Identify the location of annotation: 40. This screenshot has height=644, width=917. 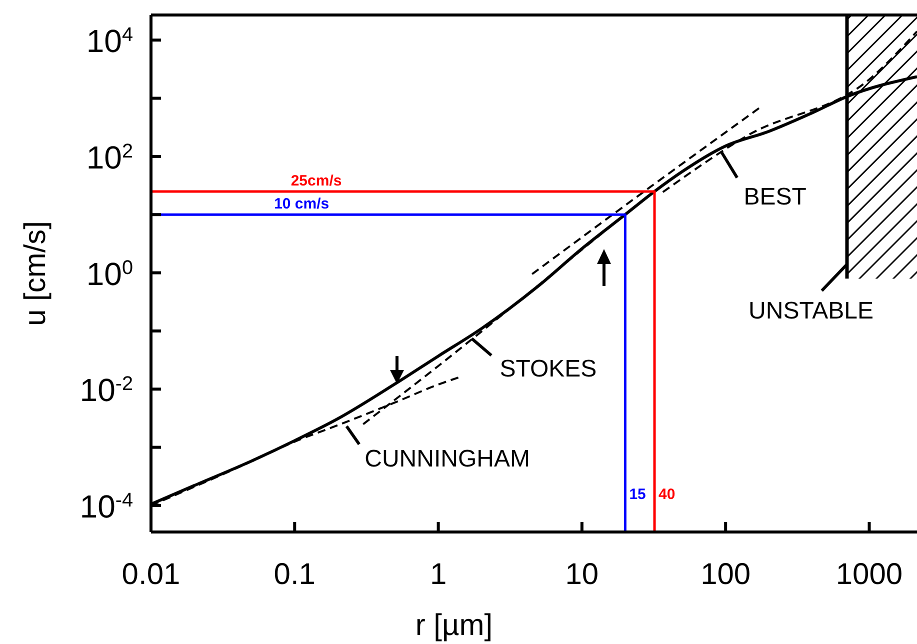
(667, 494).